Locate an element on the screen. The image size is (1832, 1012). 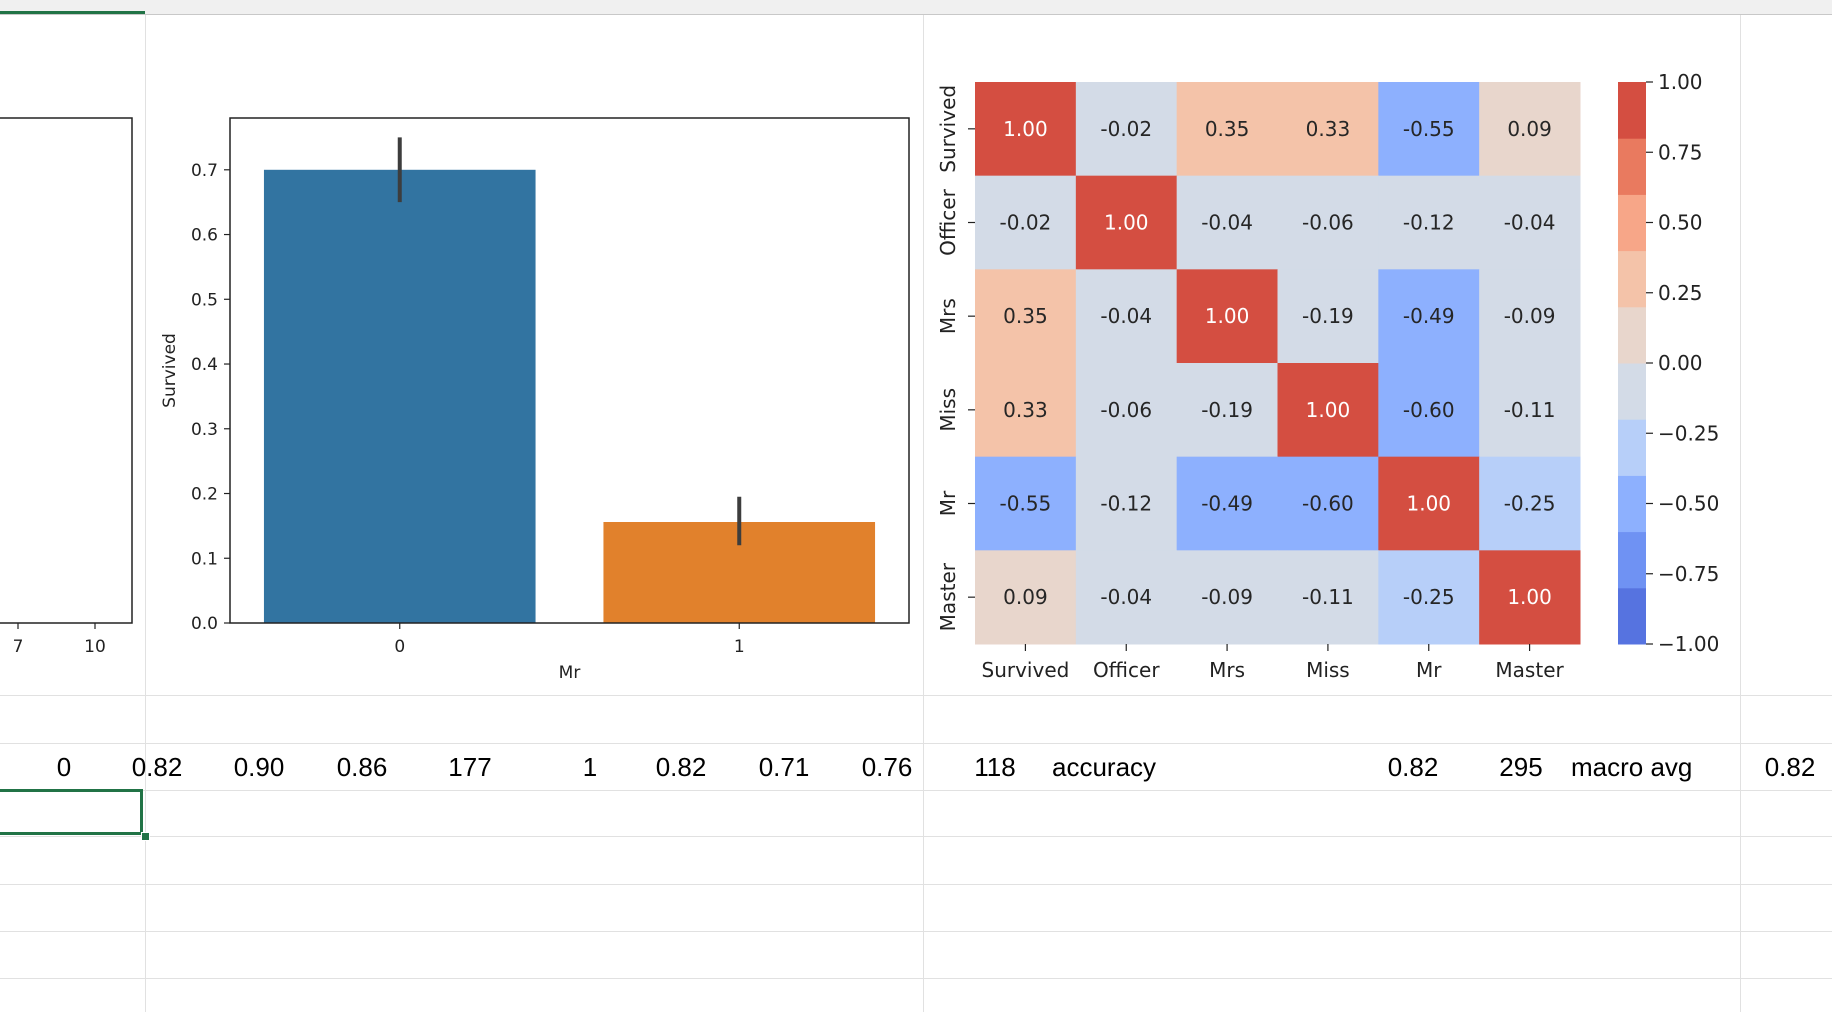
colorbar-tick-label: 0.75 is located at coordinates (1680, 152).